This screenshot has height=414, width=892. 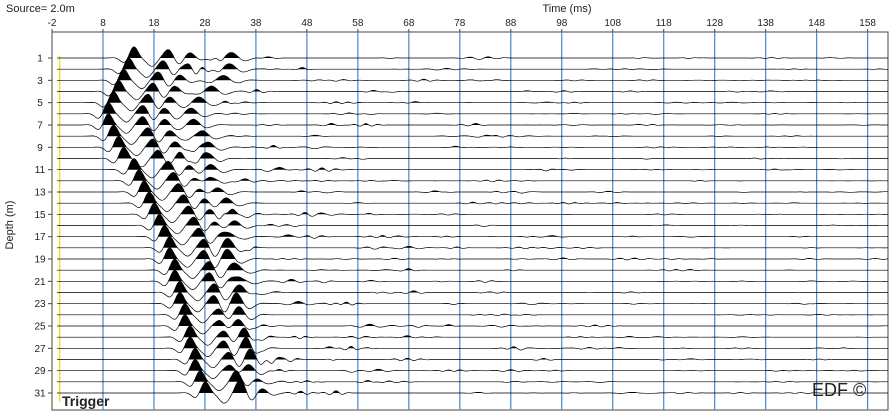 What do you see at coordinates (10, 225) in the screenshot?
I see `y-axis-title: Depth (m)` at bounding box center [10, 225].